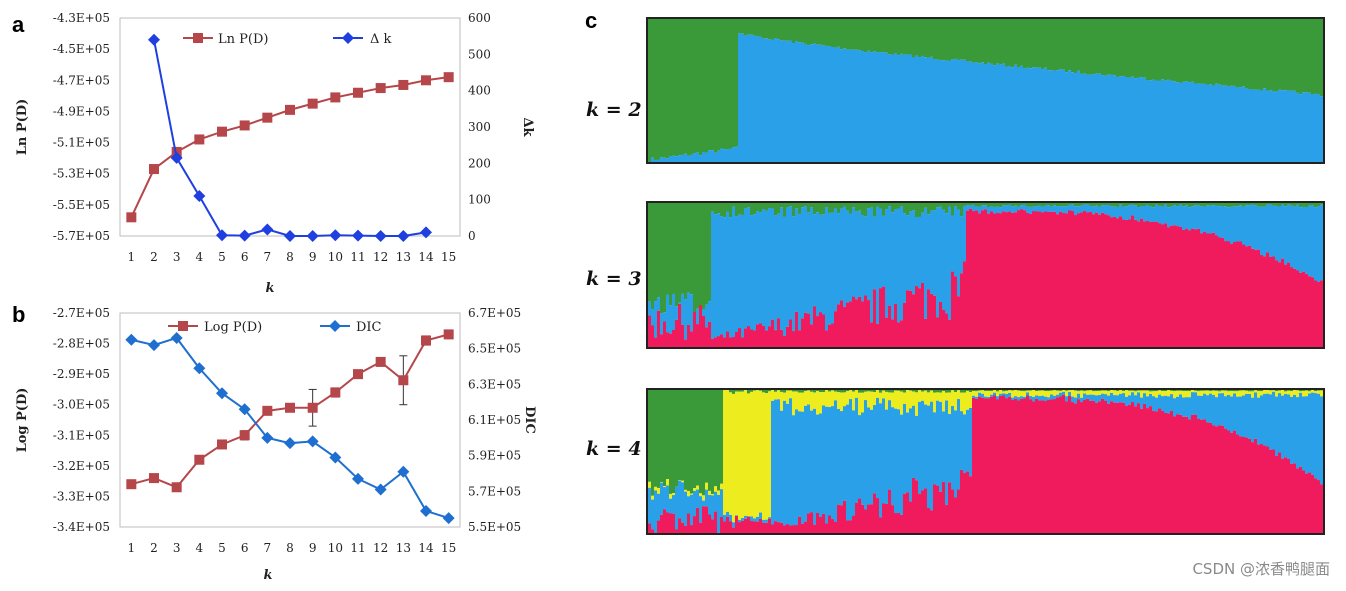 The image size is (1346, 591). What do you see at coordinates (177, 548) in the screenshot?
I see `chart-b-xtick-label: 3` at bounding box center [177, 548].